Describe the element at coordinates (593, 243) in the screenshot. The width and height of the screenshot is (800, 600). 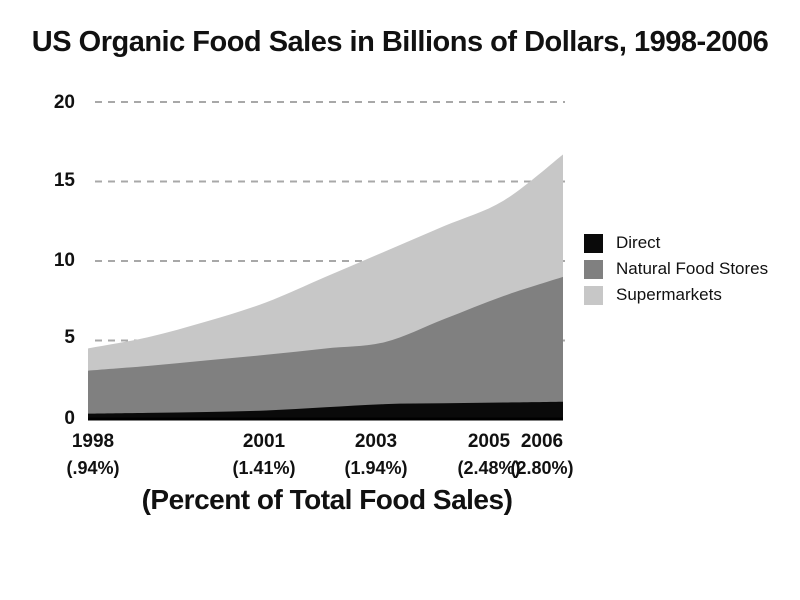
I see `legend-swatch-direct` at that location.